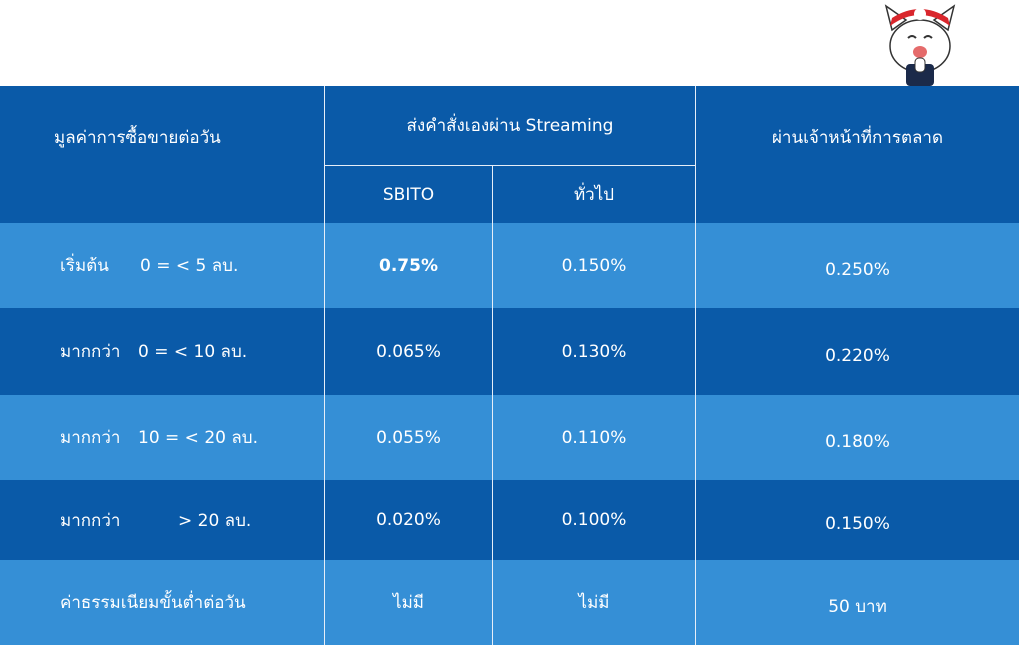 The image size is (1019, 645). I want to click on min-fee-agent: 50 บาท, so click(857, 602).